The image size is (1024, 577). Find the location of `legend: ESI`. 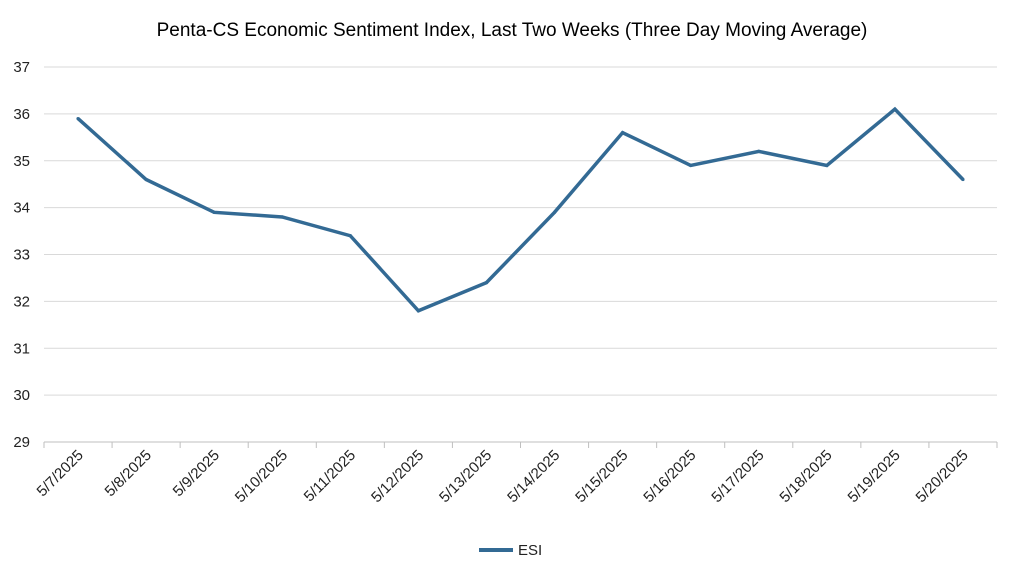

legend: ESI is located at coordinates (510, 550).